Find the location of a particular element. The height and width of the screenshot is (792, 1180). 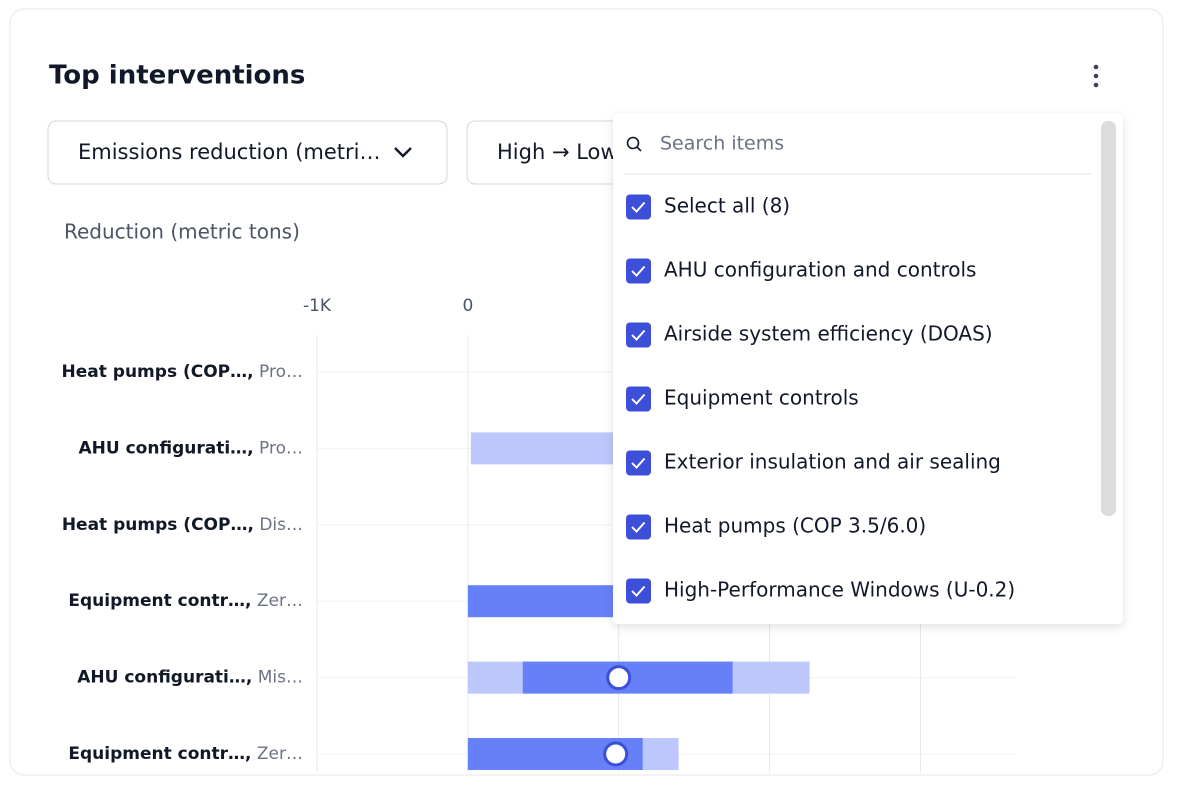

item-label: Exterior insulation and air sealing is located at coordinates (832, 462).